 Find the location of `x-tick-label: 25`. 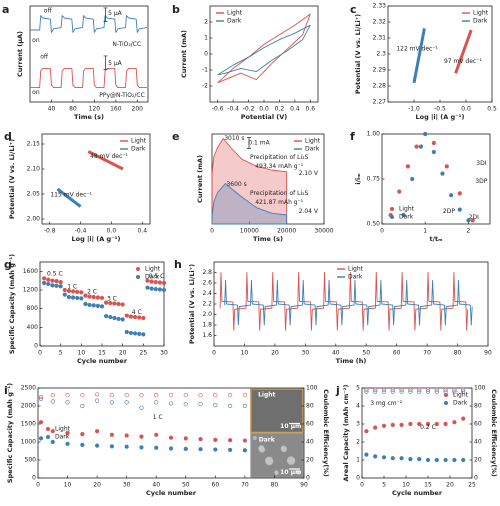

x-tick-label: 25 is located at coordinates (472, 485).